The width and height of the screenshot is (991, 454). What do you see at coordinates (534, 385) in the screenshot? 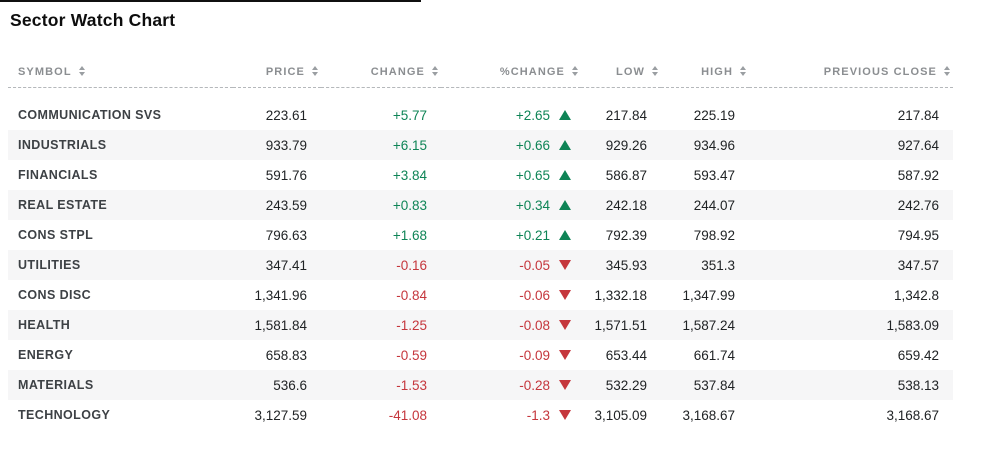
I see `pct-change-value: -0.28` at bounding box center [534, 385].